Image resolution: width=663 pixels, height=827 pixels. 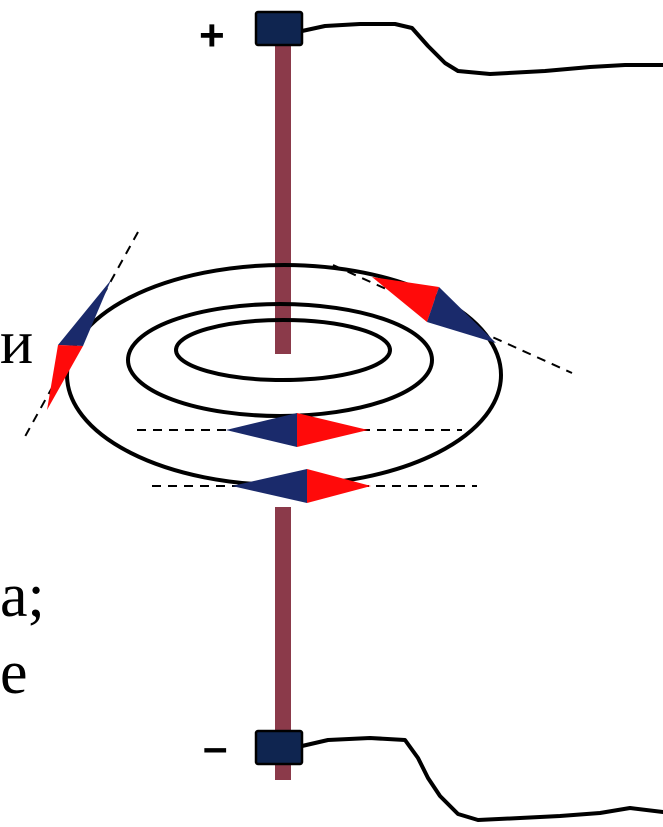 I want to click on compass-needle-right, so click(x=434, y=310).